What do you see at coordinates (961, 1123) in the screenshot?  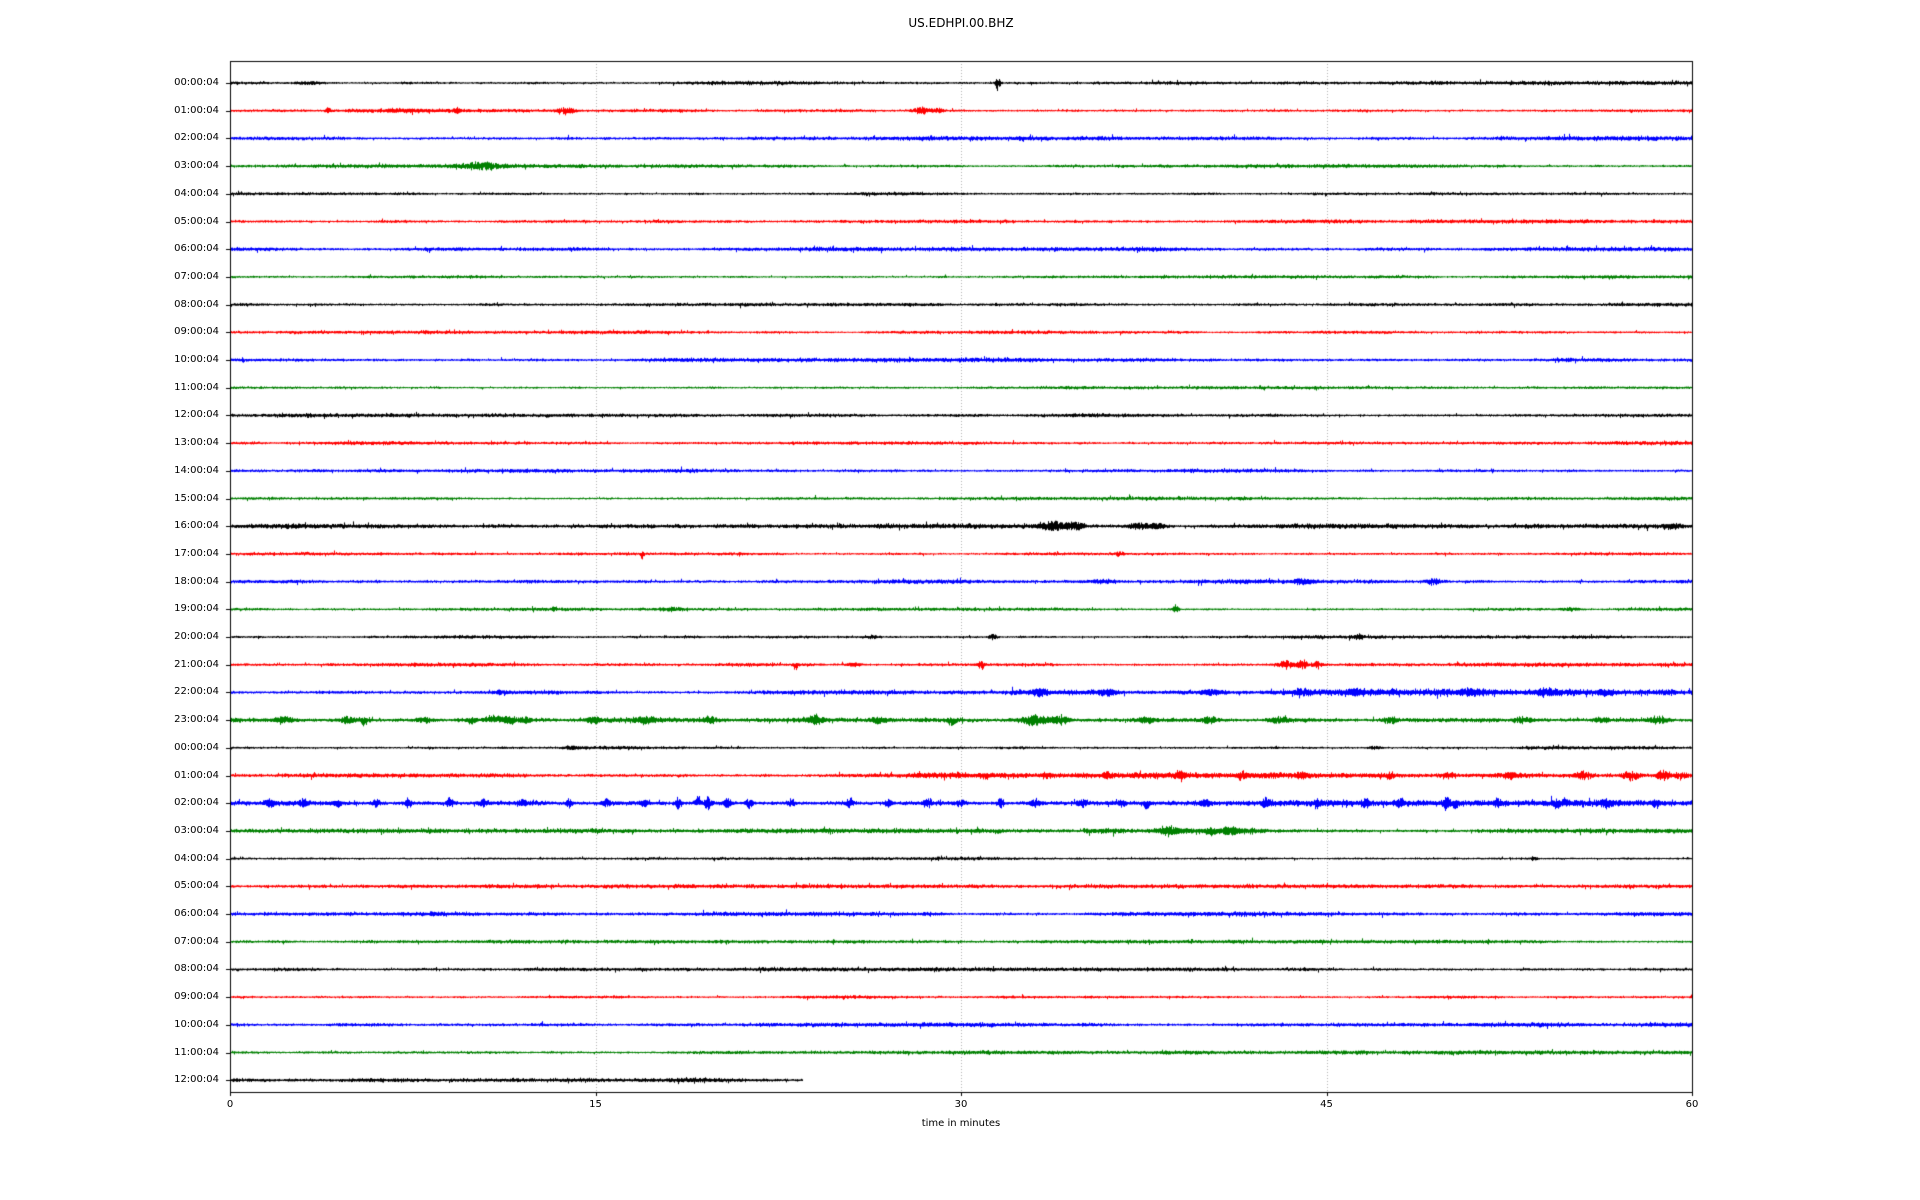 I see `x-axis-label: time in minutes` at bounding box center [961, 1123].